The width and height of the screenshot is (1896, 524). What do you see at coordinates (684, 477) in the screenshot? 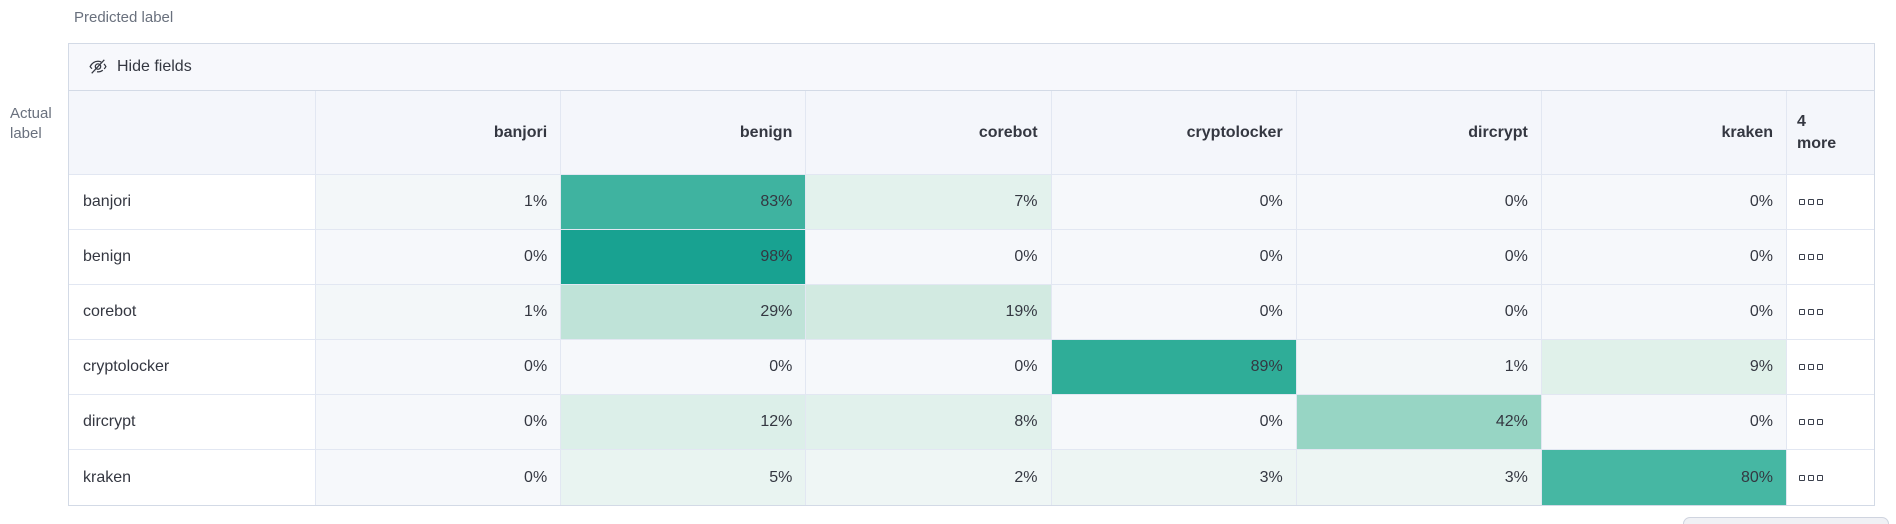
I see `matrix-cell: 5%` at bounding box center [684, 477].